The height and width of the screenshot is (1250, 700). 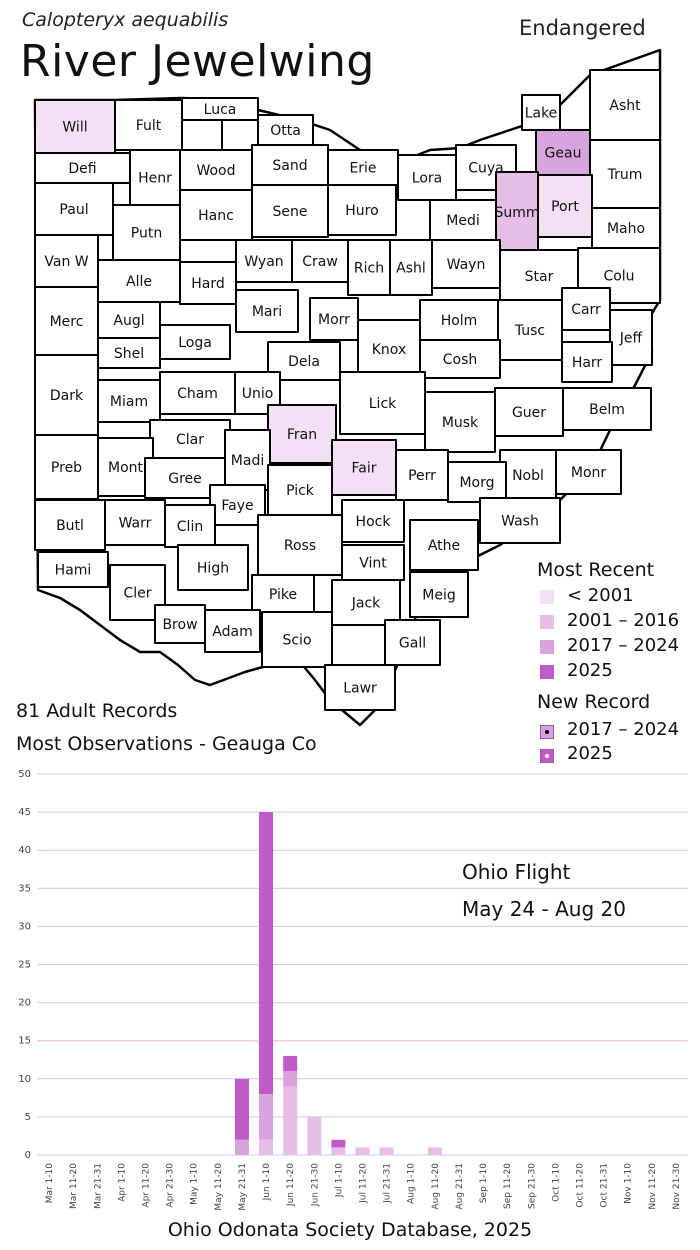 I want to click on county-alle, so click(x=139, y=281).